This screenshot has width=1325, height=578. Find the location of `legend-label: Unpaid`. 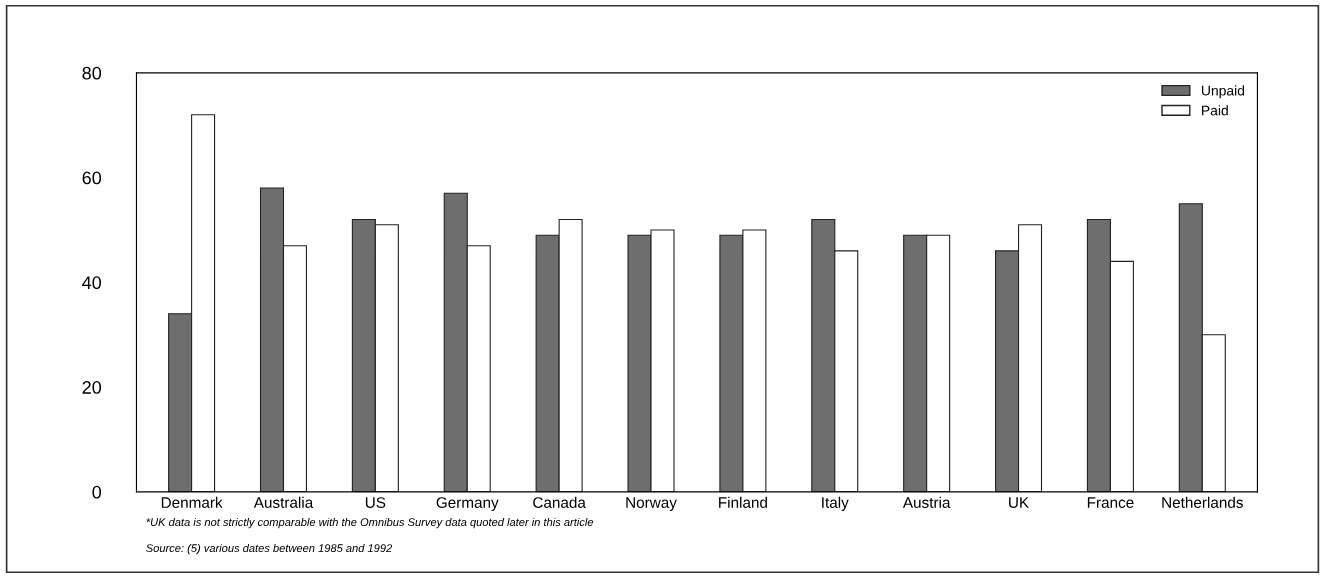

legend-label: Unpaid is located at coordinates (1223, 92).